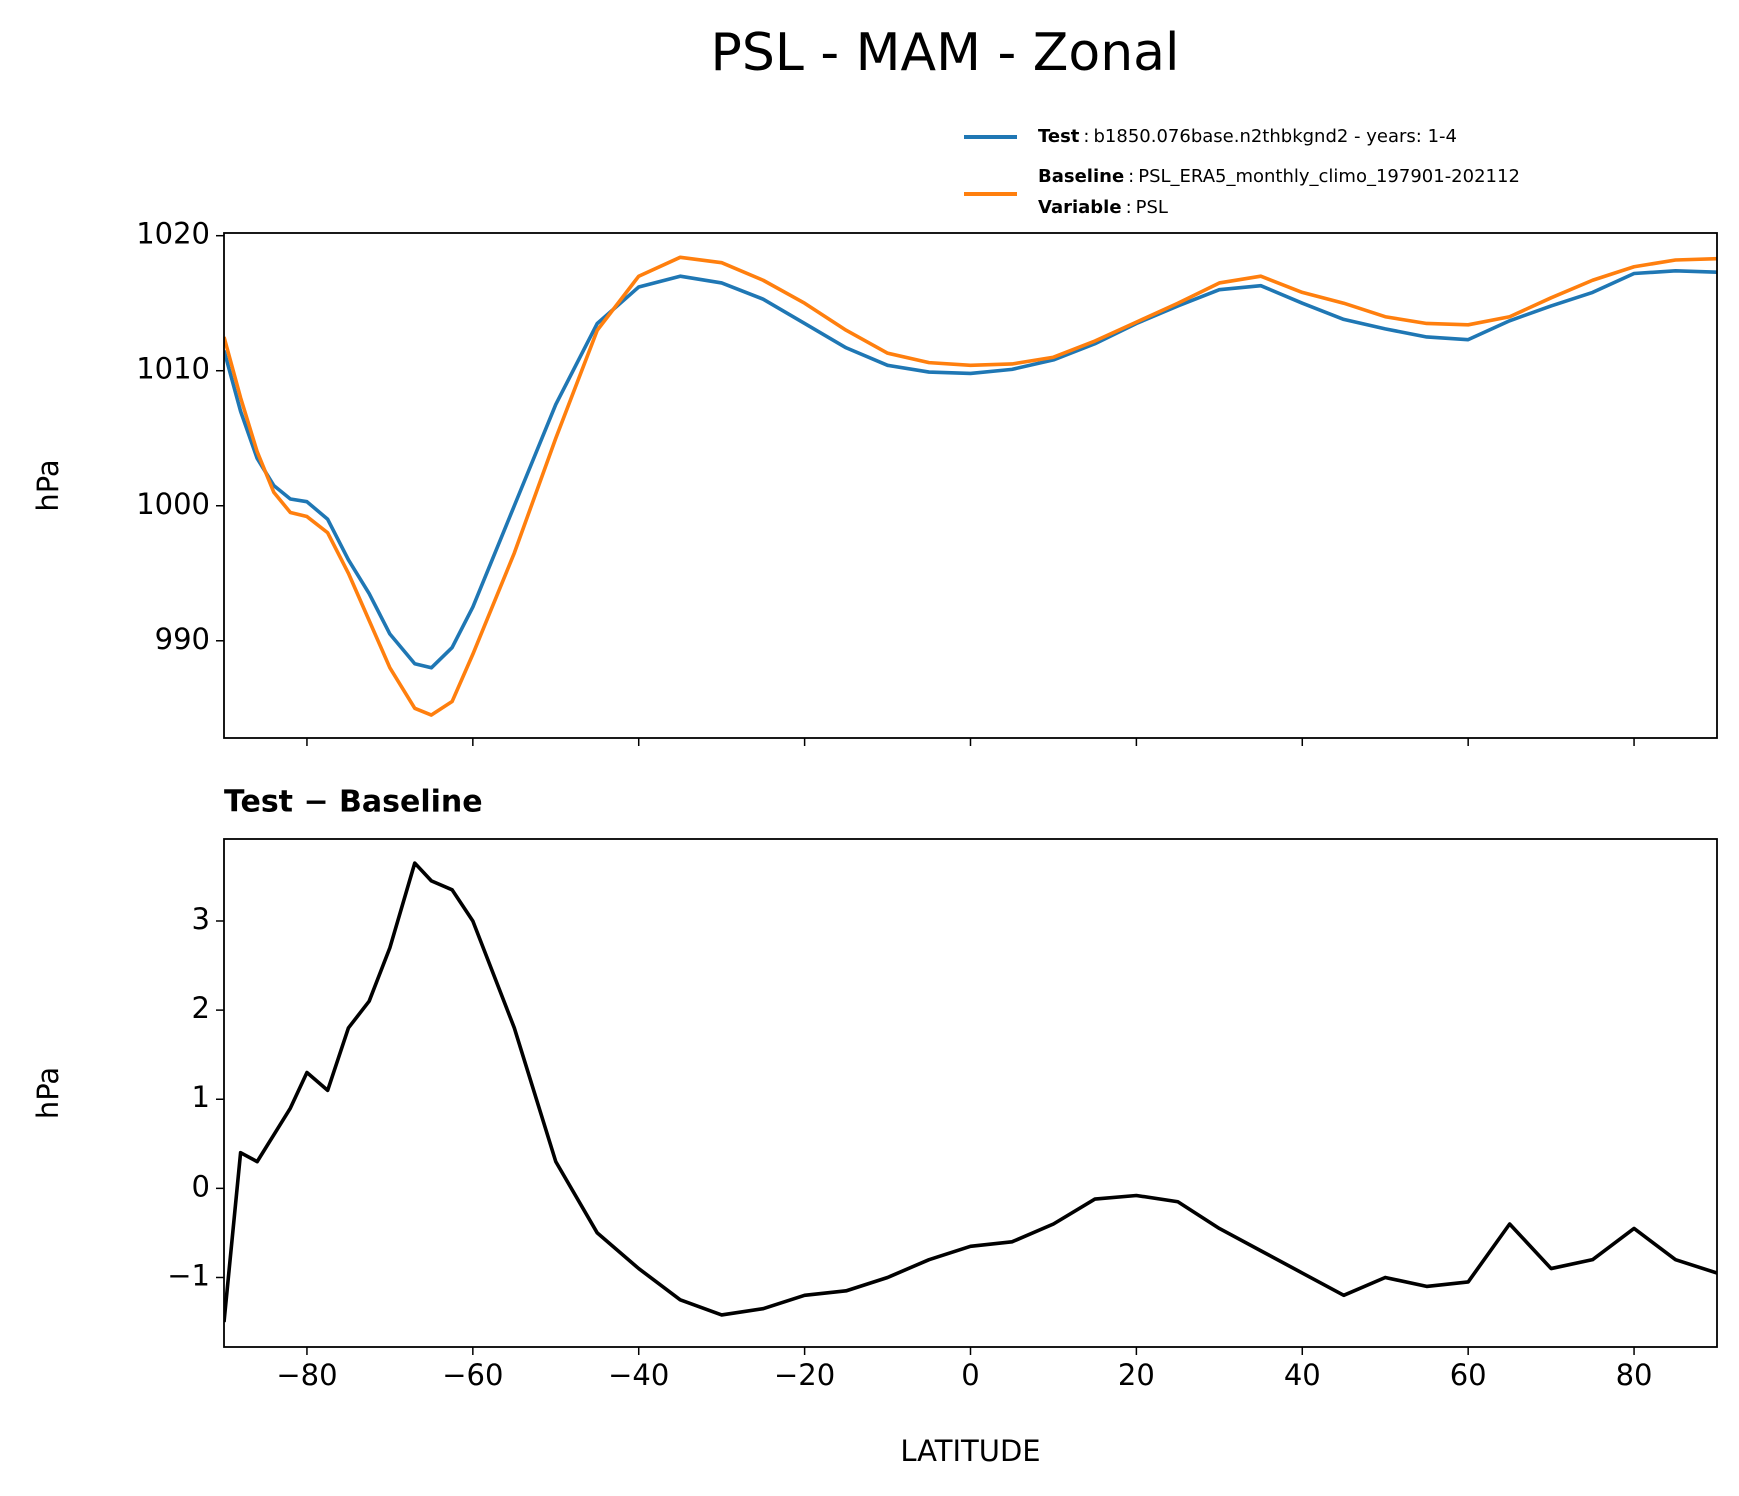  What do you see at coordinates (1468, 1375) in the screenshot?
I see `x-tick-label: 60` at bounding box center [1468, 1375].